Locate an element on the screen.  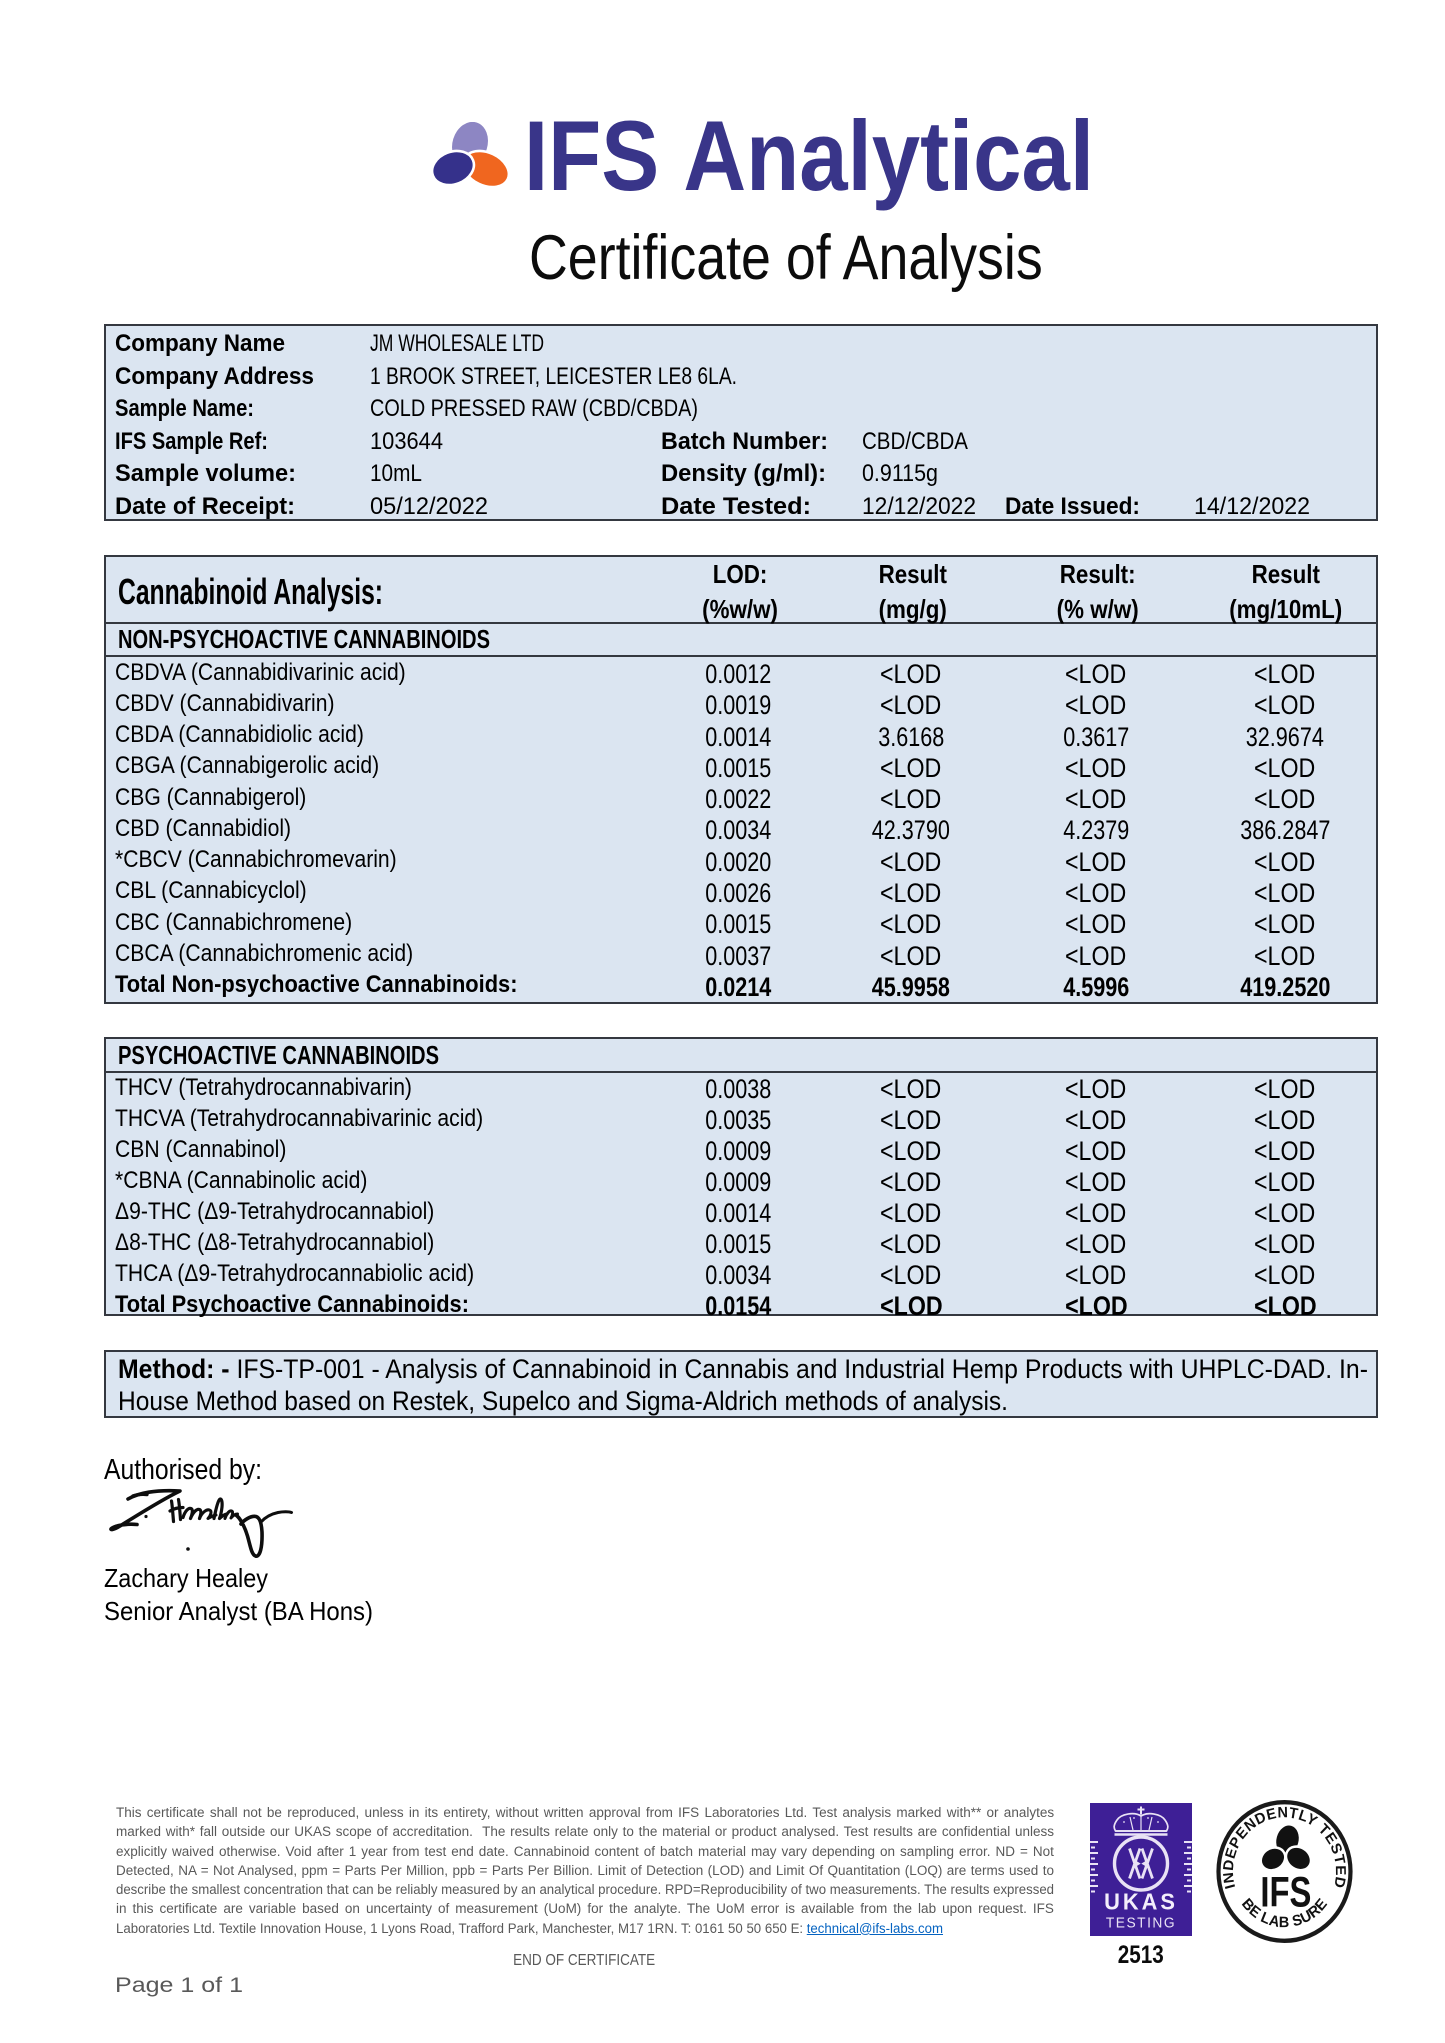
svg-text: UKAS is located at coordinates (1141, 1901).